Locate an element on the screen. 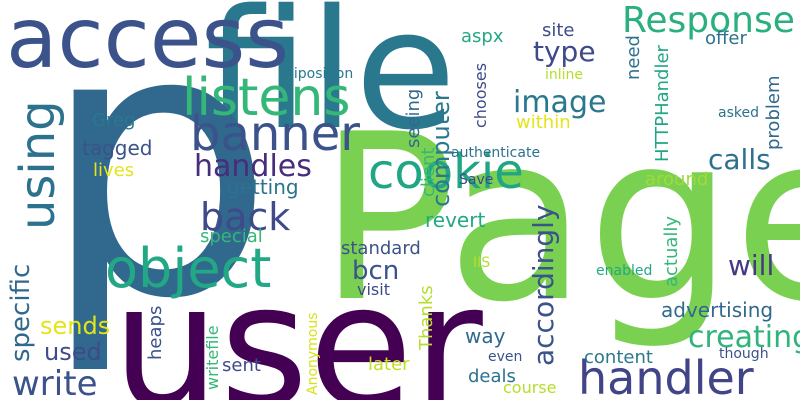 This screenshot has width=800, height=400. word-chooses: chooses is located at coordinates (480, 95).